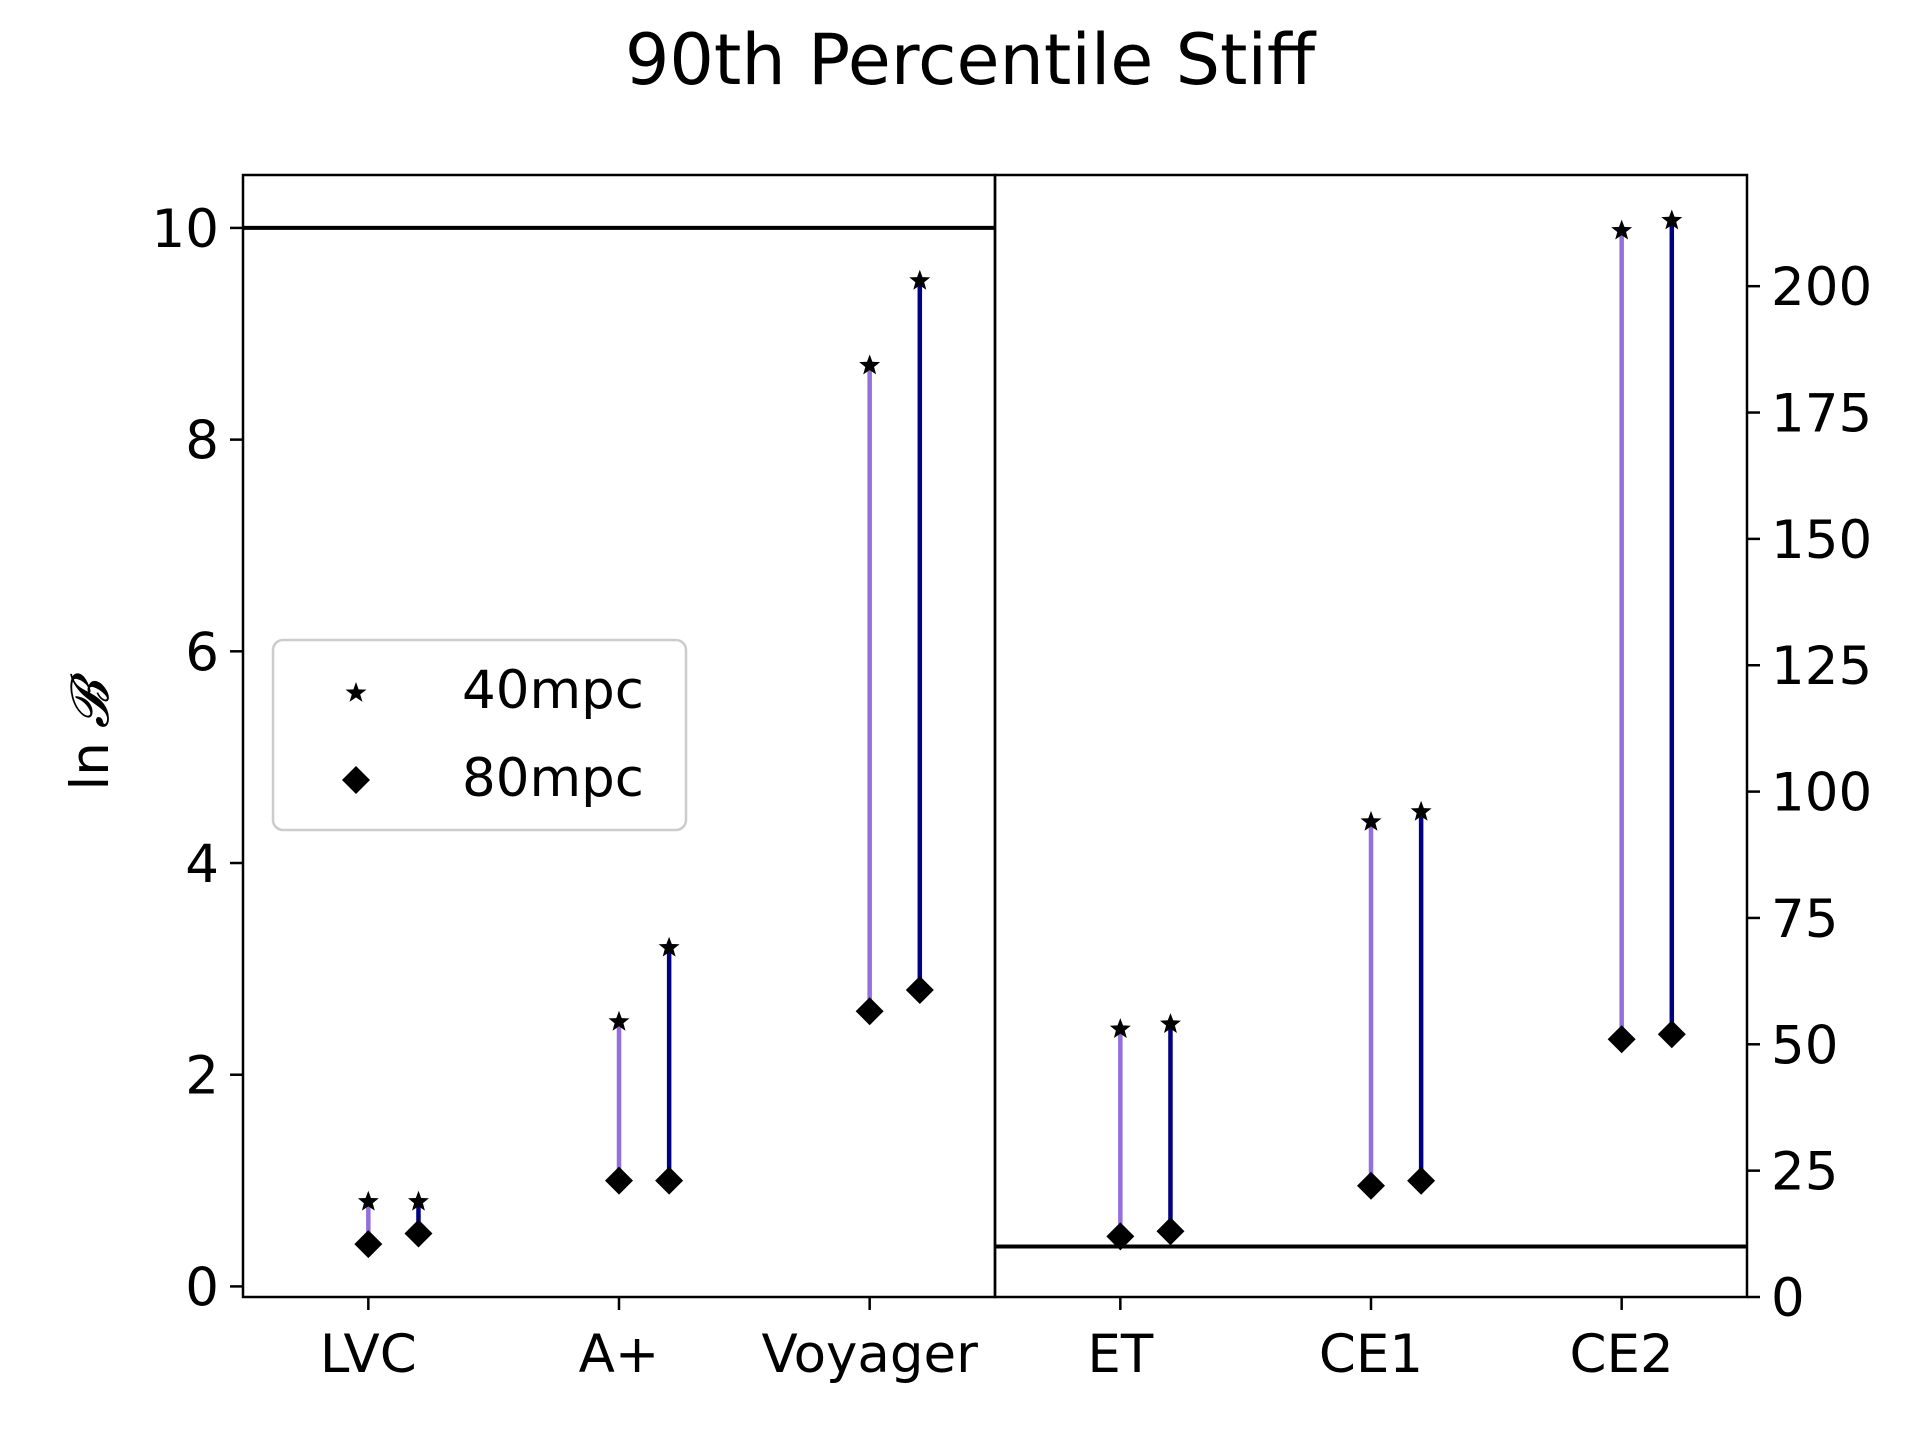 This screenshot has height=1440, width=1920. I want to click on legend-label-40mpc: 40mpc, so click(553, 690).